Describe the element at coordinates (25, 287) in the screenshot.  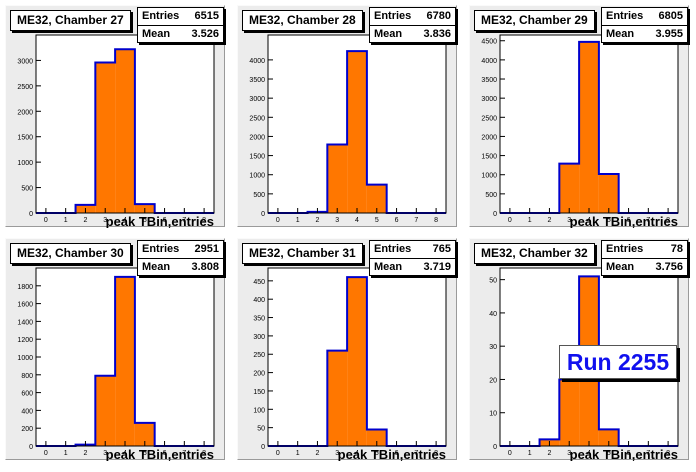
I see `y-tick-label: 1800` at that location.